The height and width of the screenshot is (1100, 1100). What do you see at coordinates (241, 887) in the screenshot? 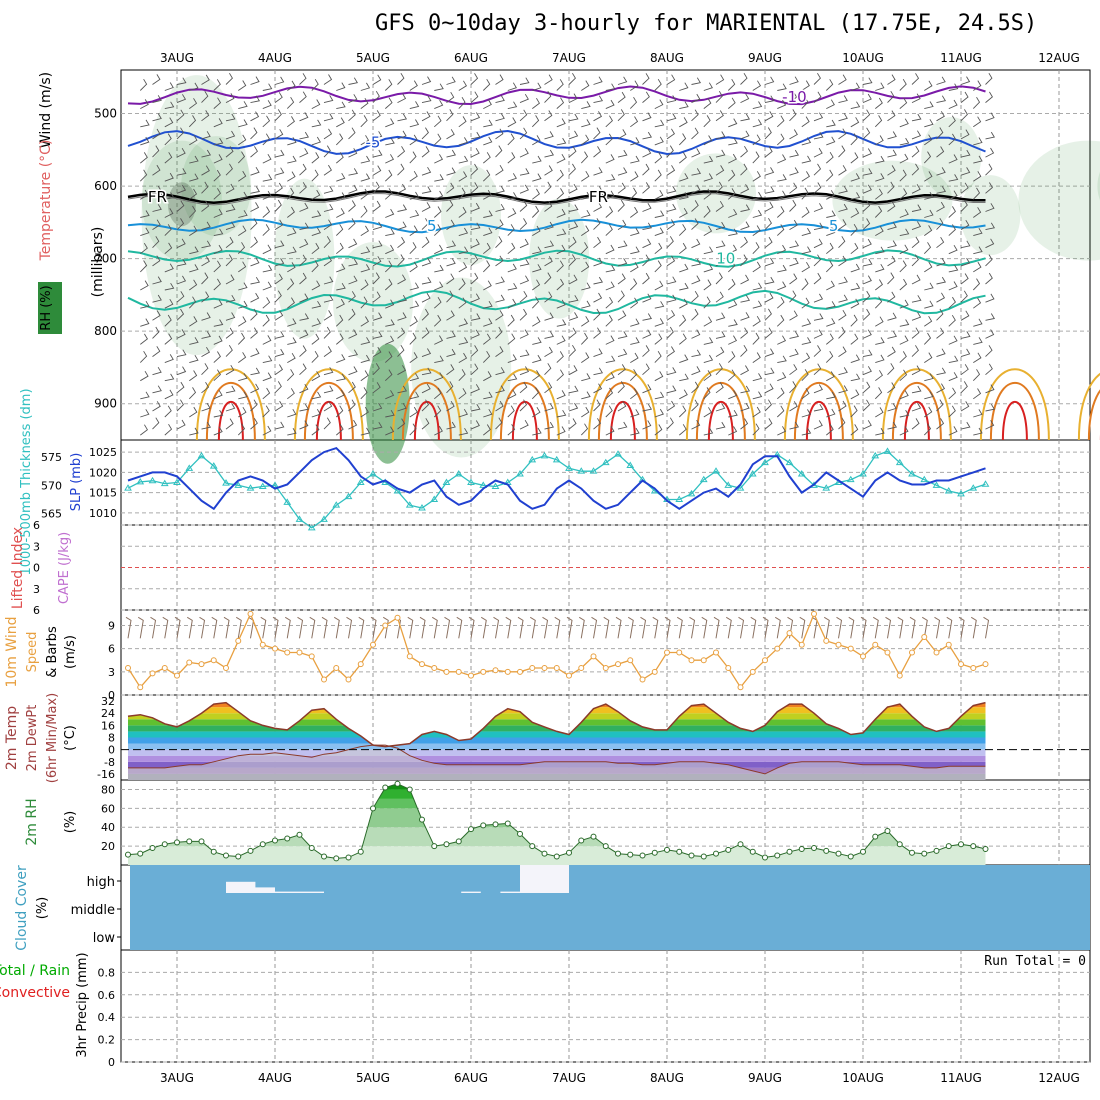
I see `cloud-block` at bounding box center [241, 887].